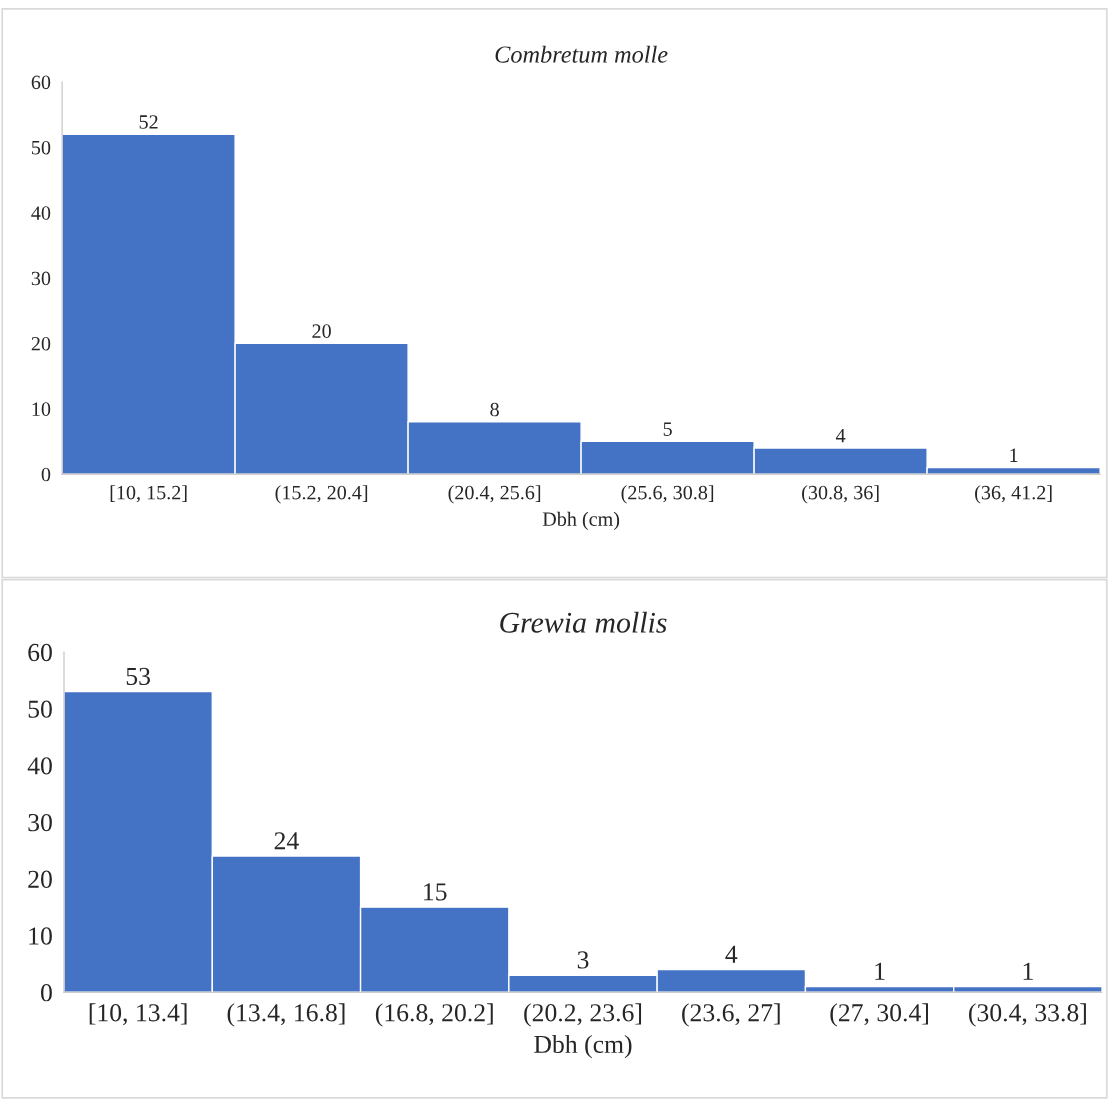 The height and width of the screenshot is (1100, 1109). What do you see at coordinates (879, 1015) in the screenshot?
I see `x-tick-label: (27, 30.4]` at bounding box center [879, 1015].